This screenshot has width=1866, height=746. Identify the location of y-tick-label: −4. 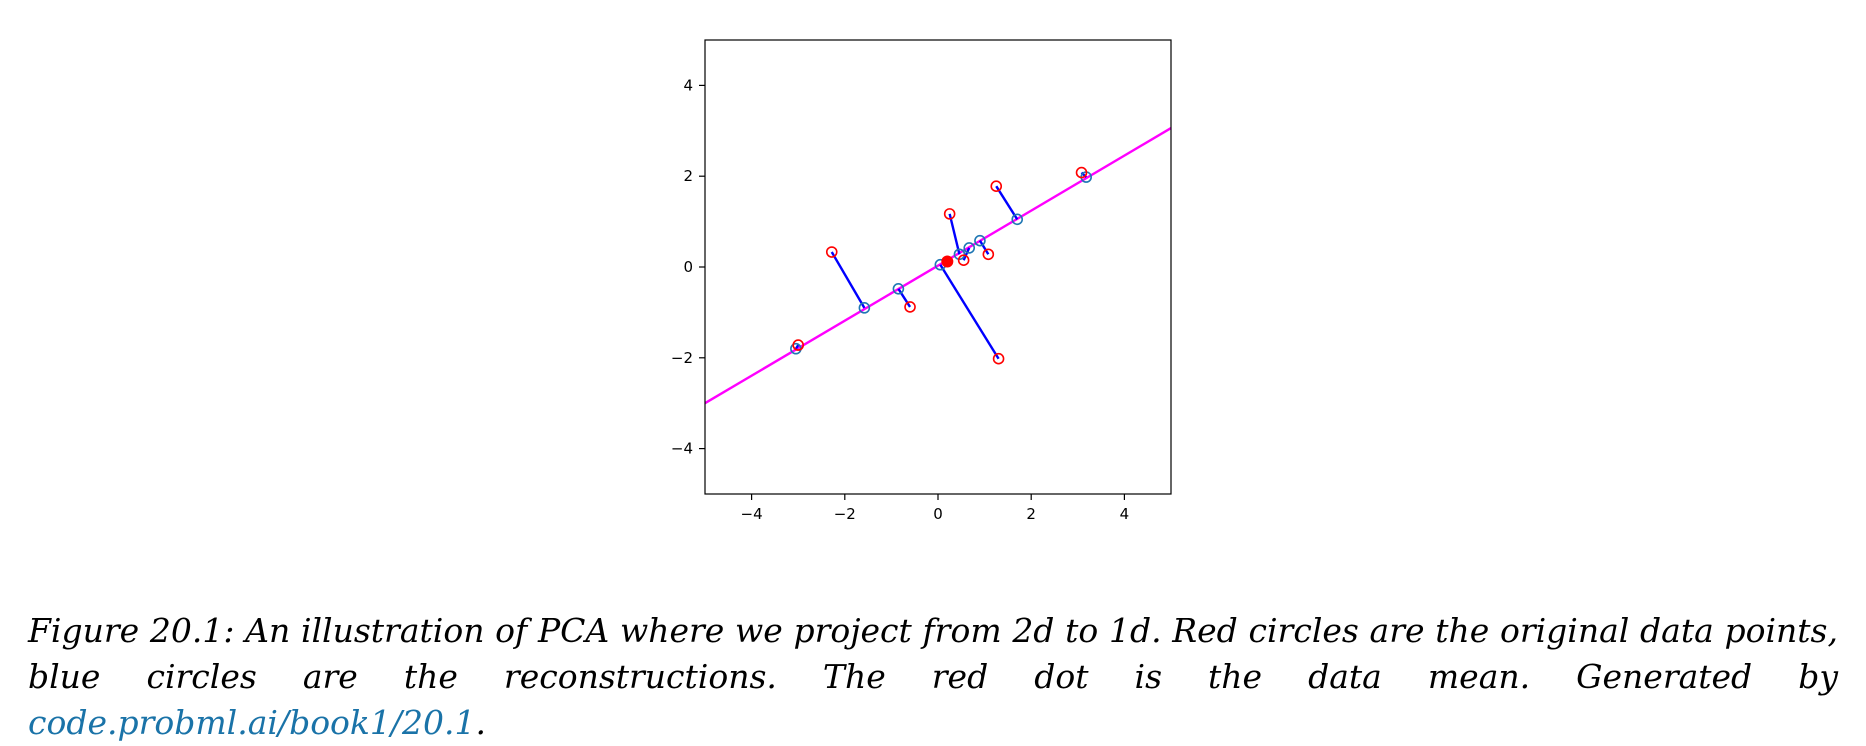
(682, 449).